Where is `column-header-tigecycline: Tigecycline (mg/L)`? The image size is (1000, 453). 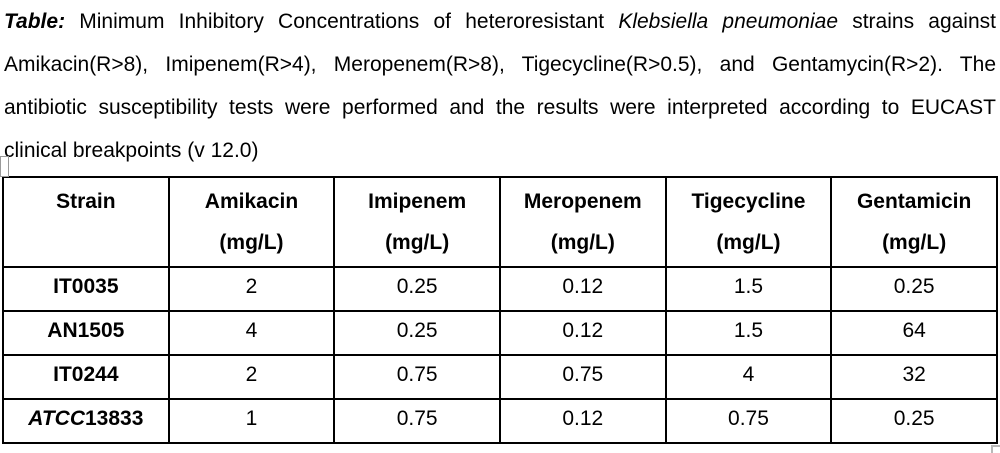
column-header-tigecycline: Tigecycline (mg/L) is located at coordinates (748, 222).